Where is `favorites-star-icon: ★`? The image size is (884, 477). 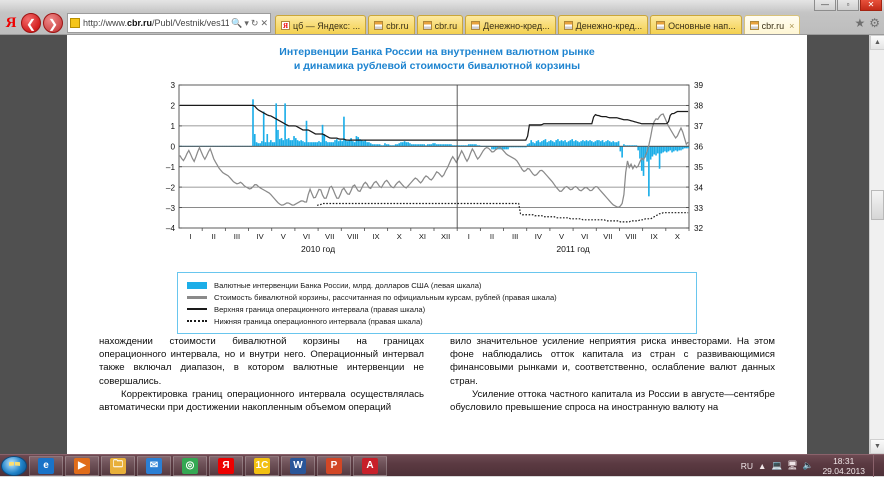
favorites-star-icon: ★ is located at coordinates (860, 23).